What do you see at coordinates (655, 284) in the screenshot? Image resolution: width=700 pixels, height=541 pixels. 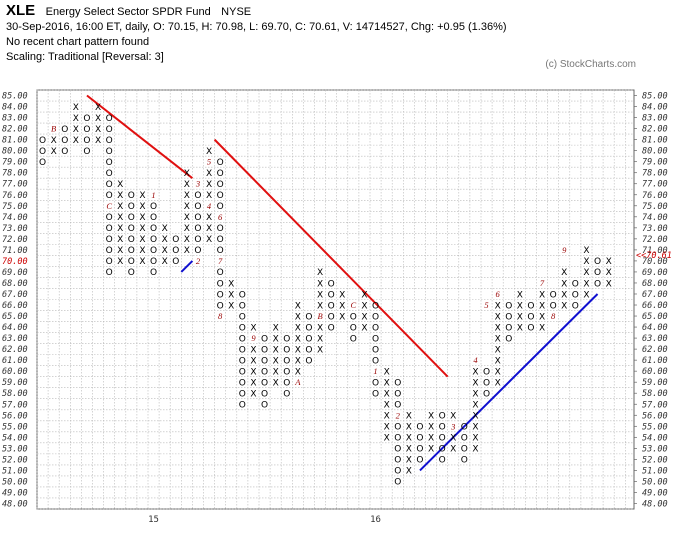 I see `y-tick-right: 68.00` at bounding box center [655, 284].